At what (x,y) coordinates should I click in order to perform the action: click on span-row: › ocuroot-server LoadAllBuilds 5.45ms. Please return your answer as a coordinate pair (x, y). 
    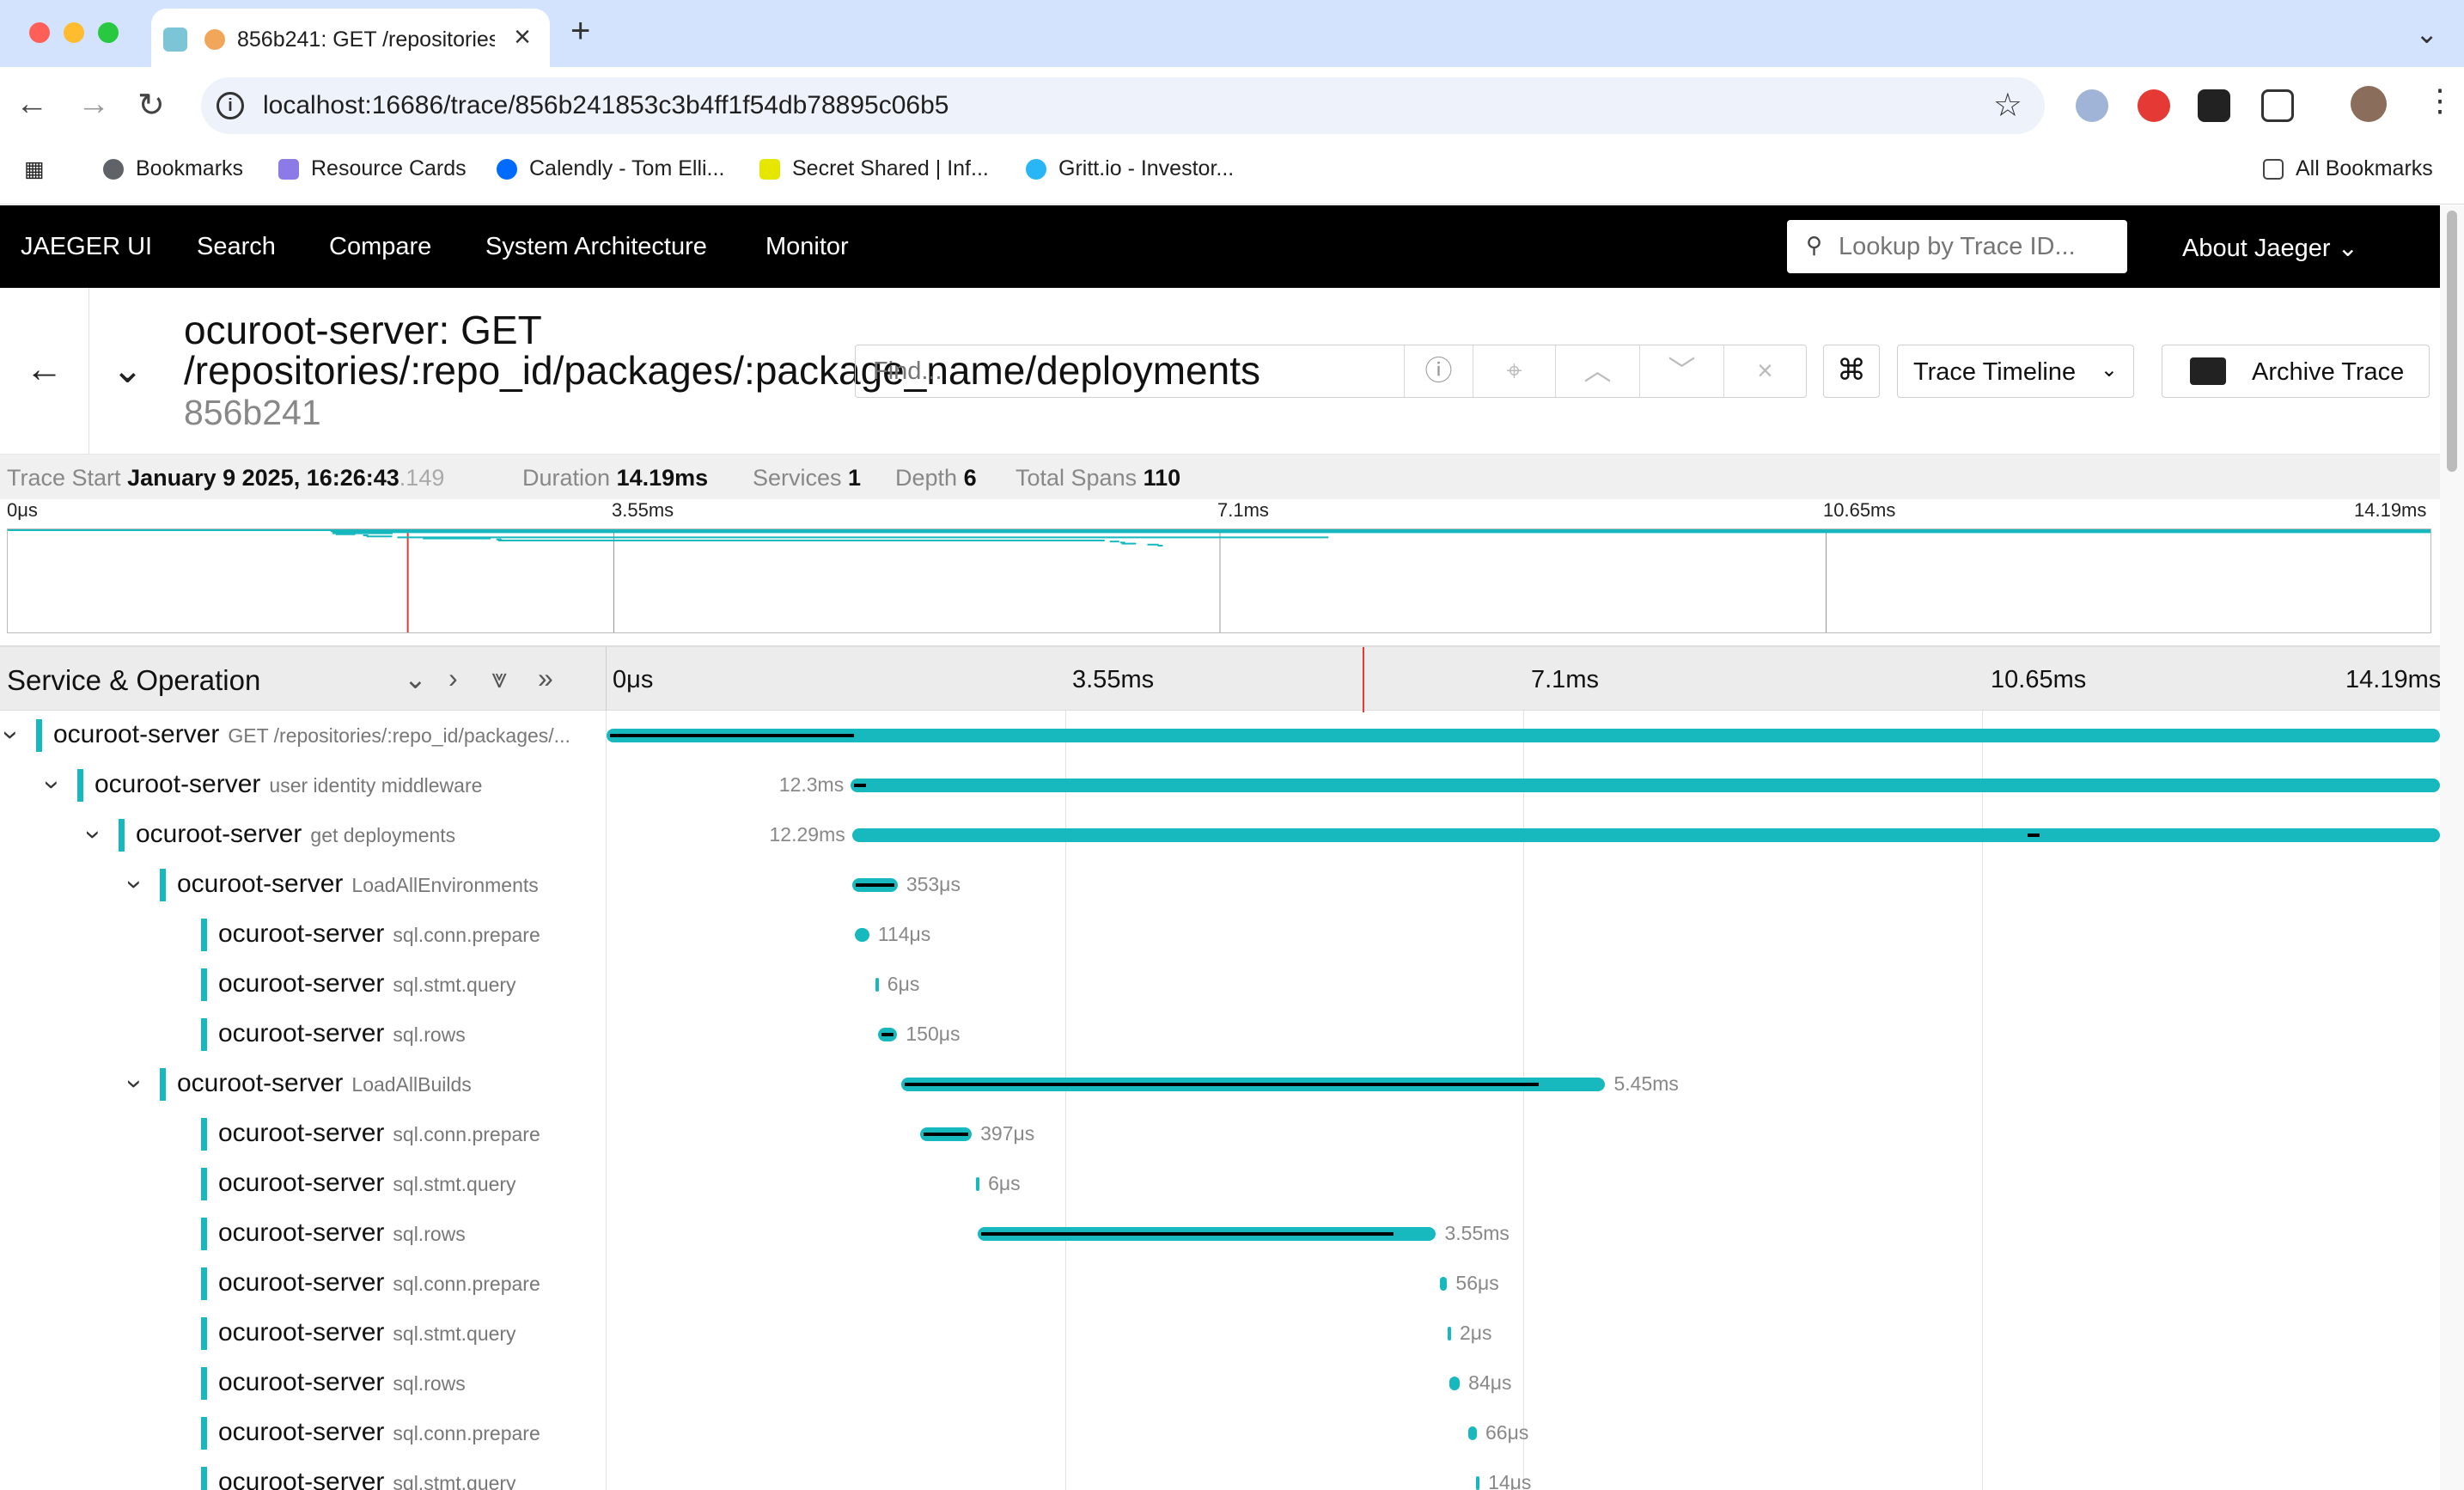
    Looking at the image, I should click on (1220, 1084).